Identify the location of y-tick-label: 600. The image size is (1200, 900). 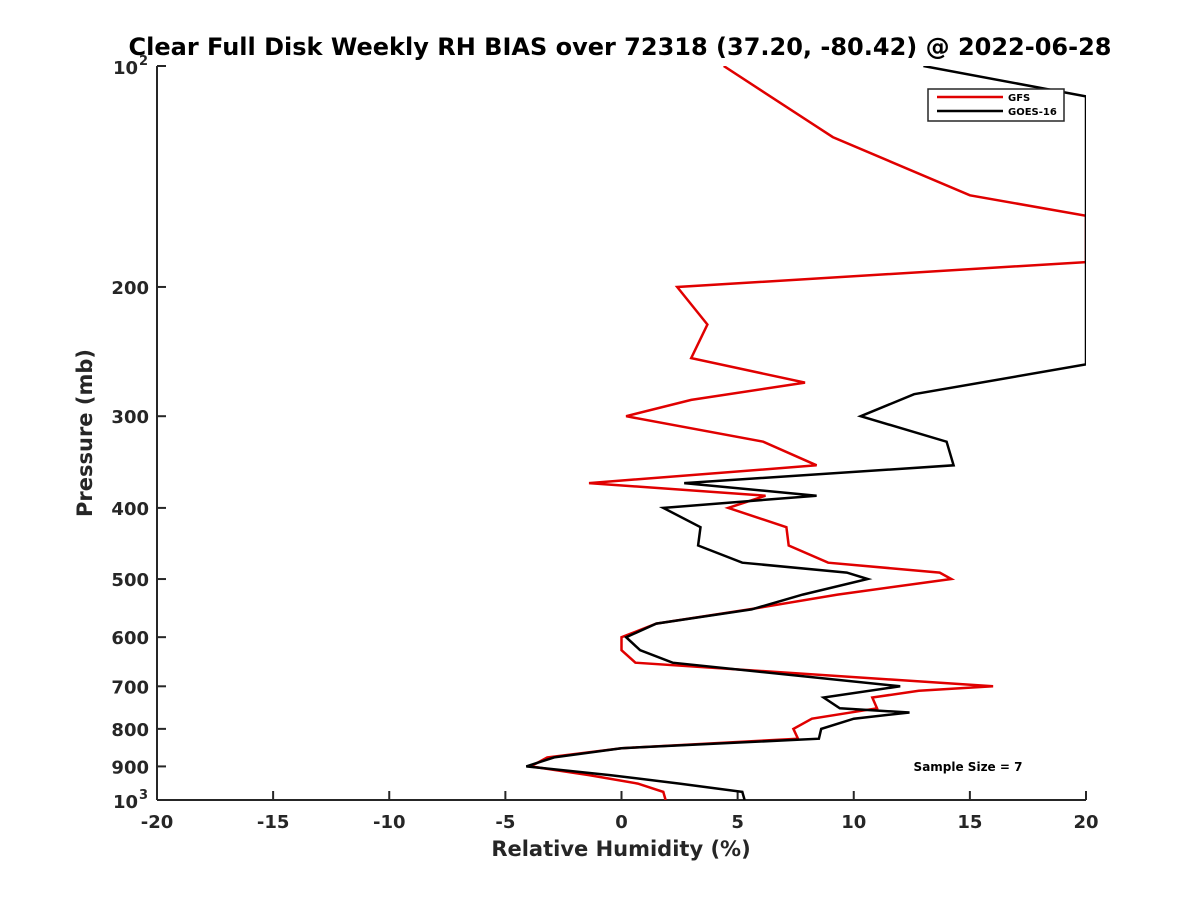
(130, 638).